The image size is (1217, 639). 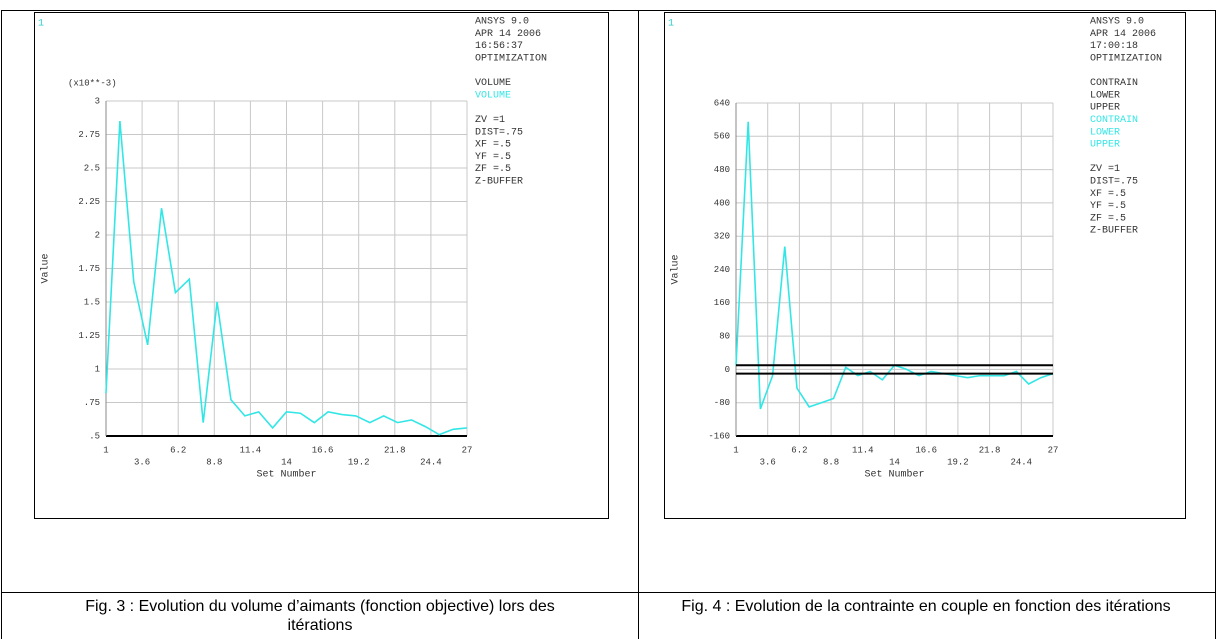 I want to click on legend-header: CONTRAIN, so click(x=1114, y=83).